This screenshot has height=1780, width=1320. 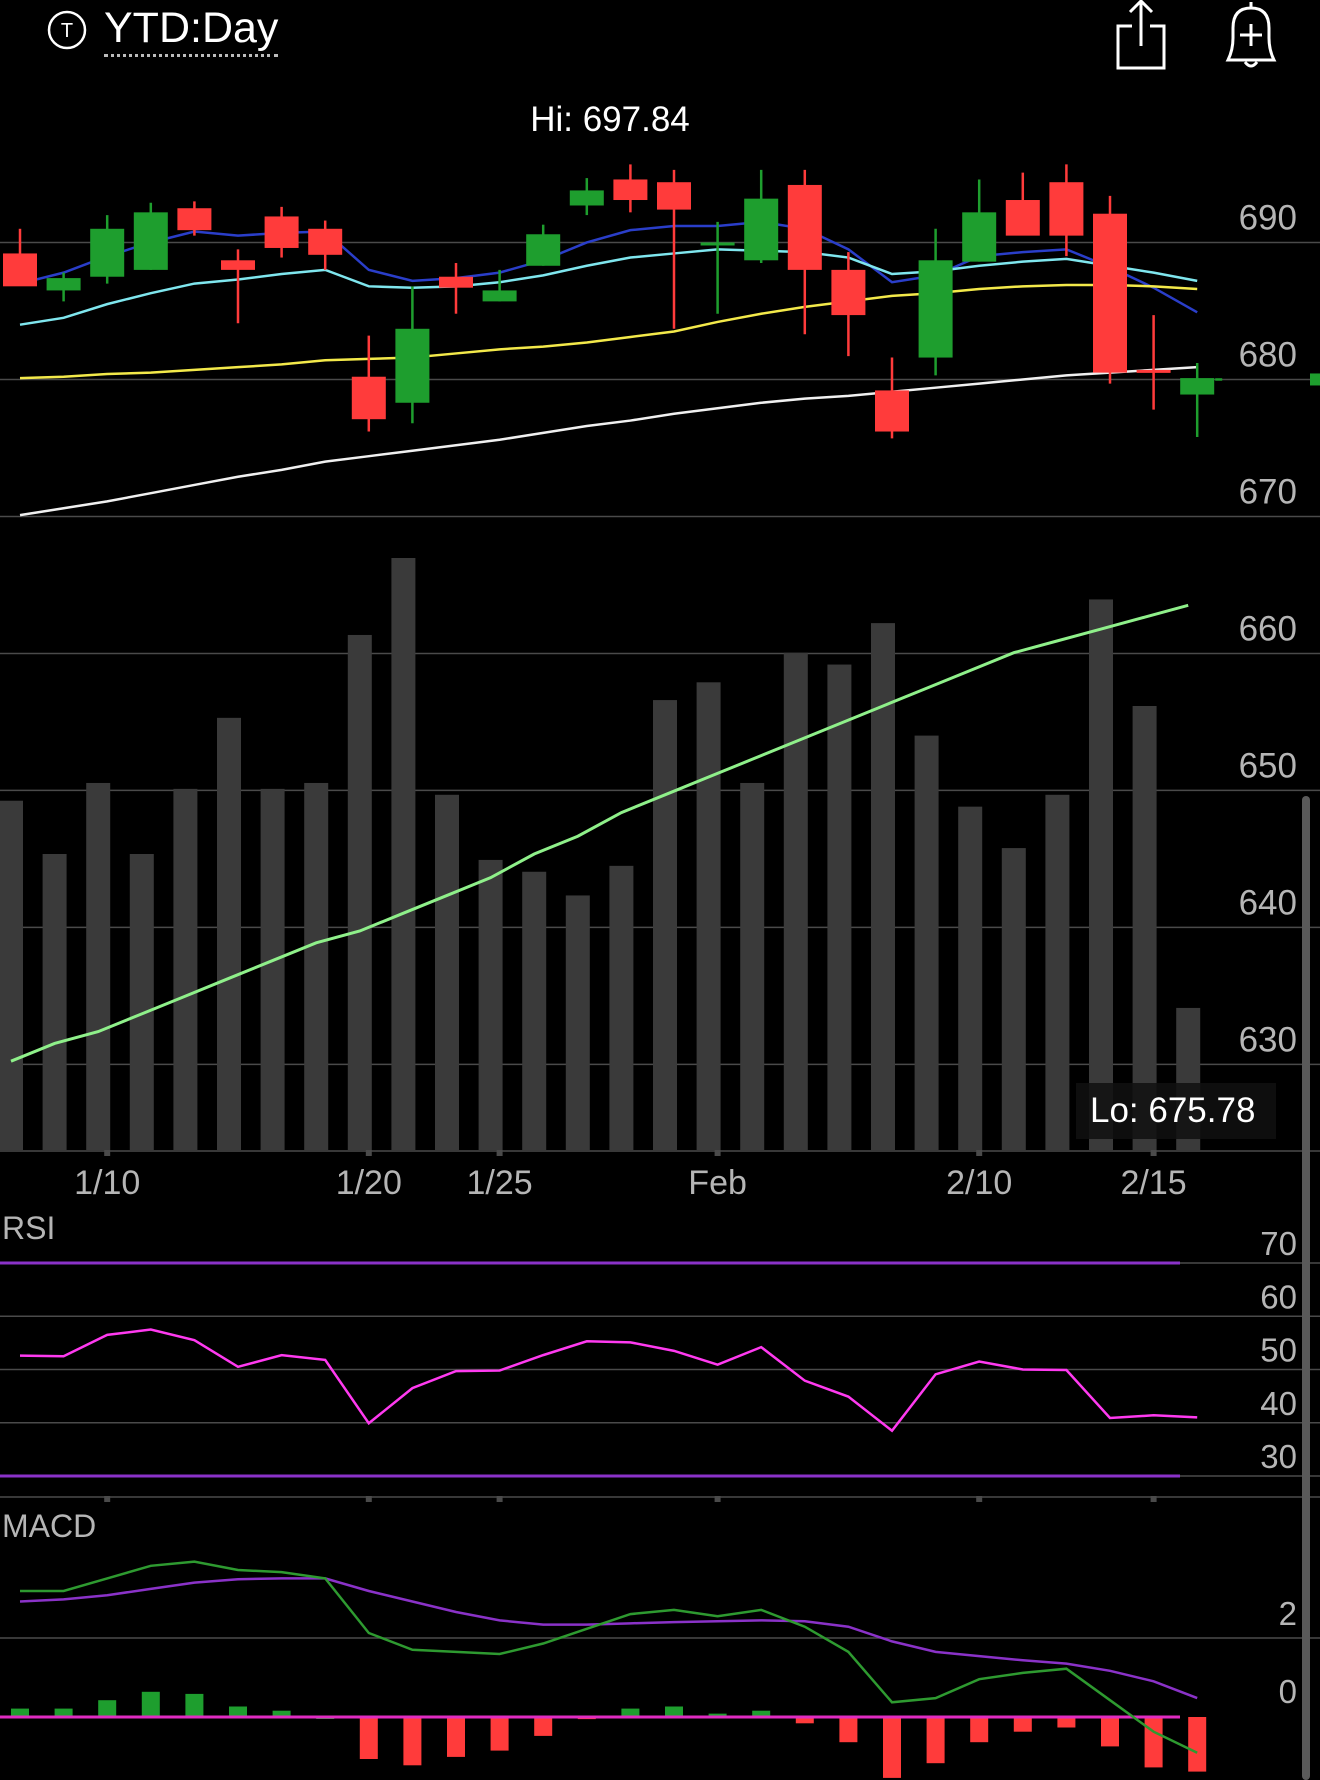 I want to click on date-axis-tick: 2/15, so click(x=1154, y=1183).